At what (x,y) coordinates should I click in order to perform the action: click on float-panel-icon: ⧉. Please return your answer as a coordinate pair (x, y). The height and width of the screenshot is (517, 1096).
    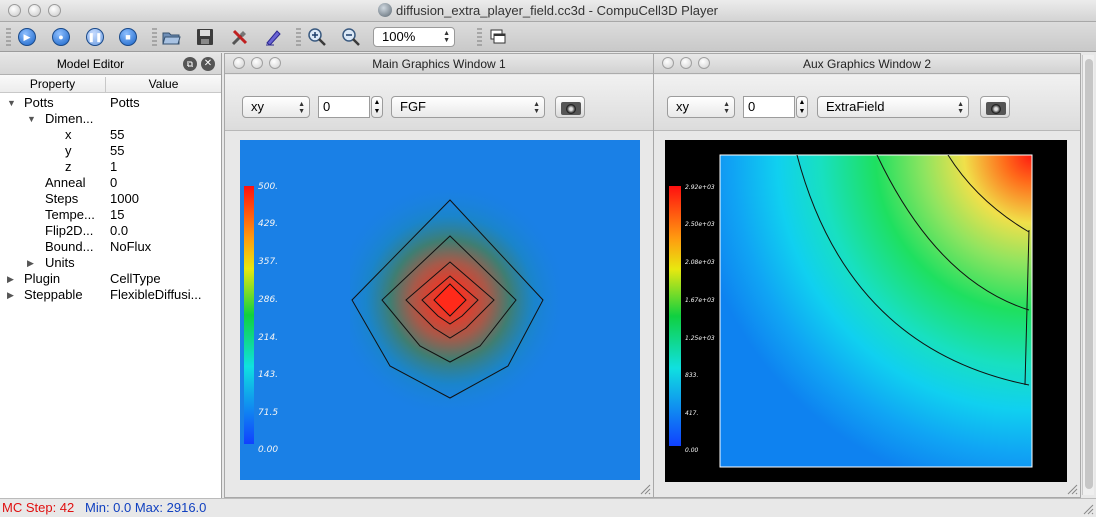
    Looking at the image, I should click on (190, 64).